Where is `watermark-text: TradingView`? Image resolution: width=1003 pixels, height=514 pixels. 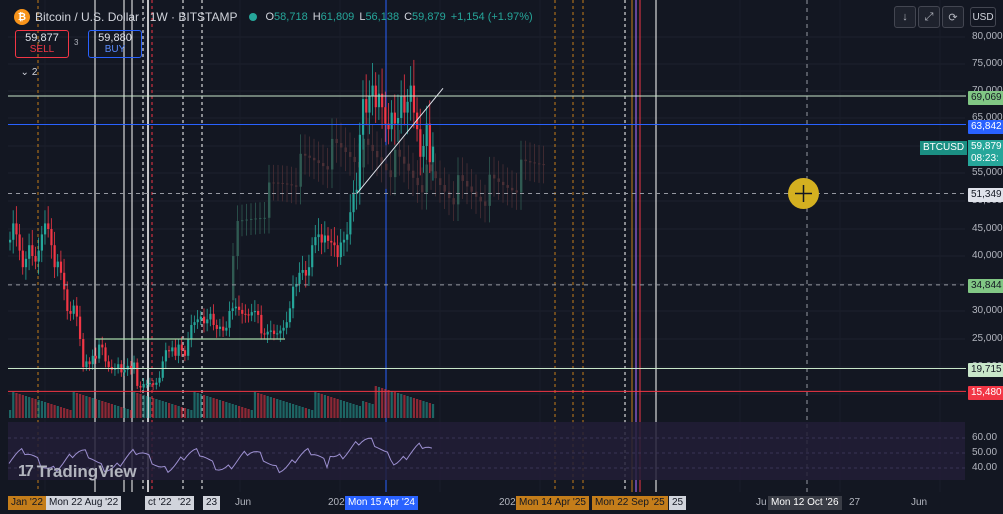 watermark-text: TradingView is located at coordinates (86, 471).